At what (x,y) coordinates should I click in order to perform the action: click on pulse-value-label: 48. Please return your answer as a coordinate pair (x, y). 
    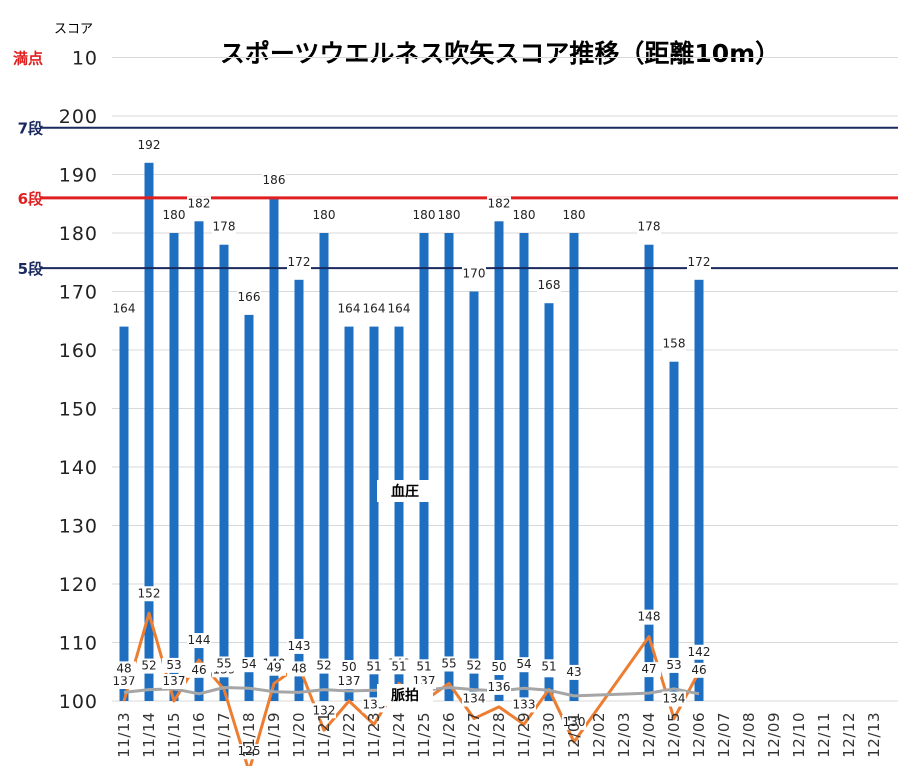
    Looking at the image, I should click on (123, 668).